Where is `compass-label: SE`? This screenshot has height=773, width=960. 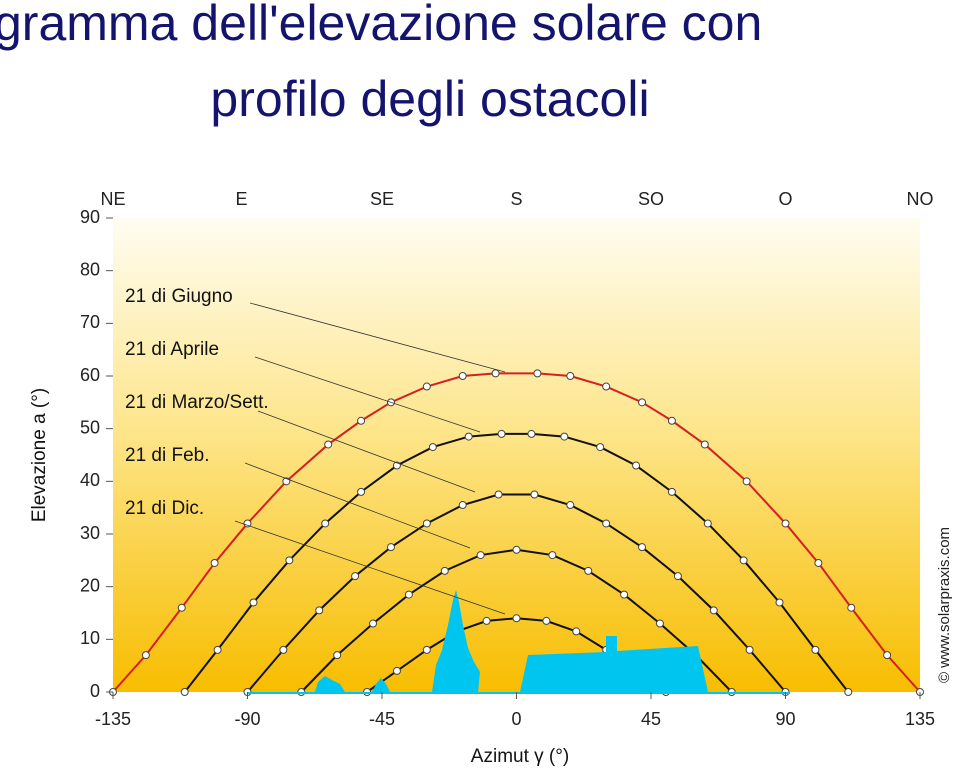
compass-label: SE is located at coordinates (382, 199).